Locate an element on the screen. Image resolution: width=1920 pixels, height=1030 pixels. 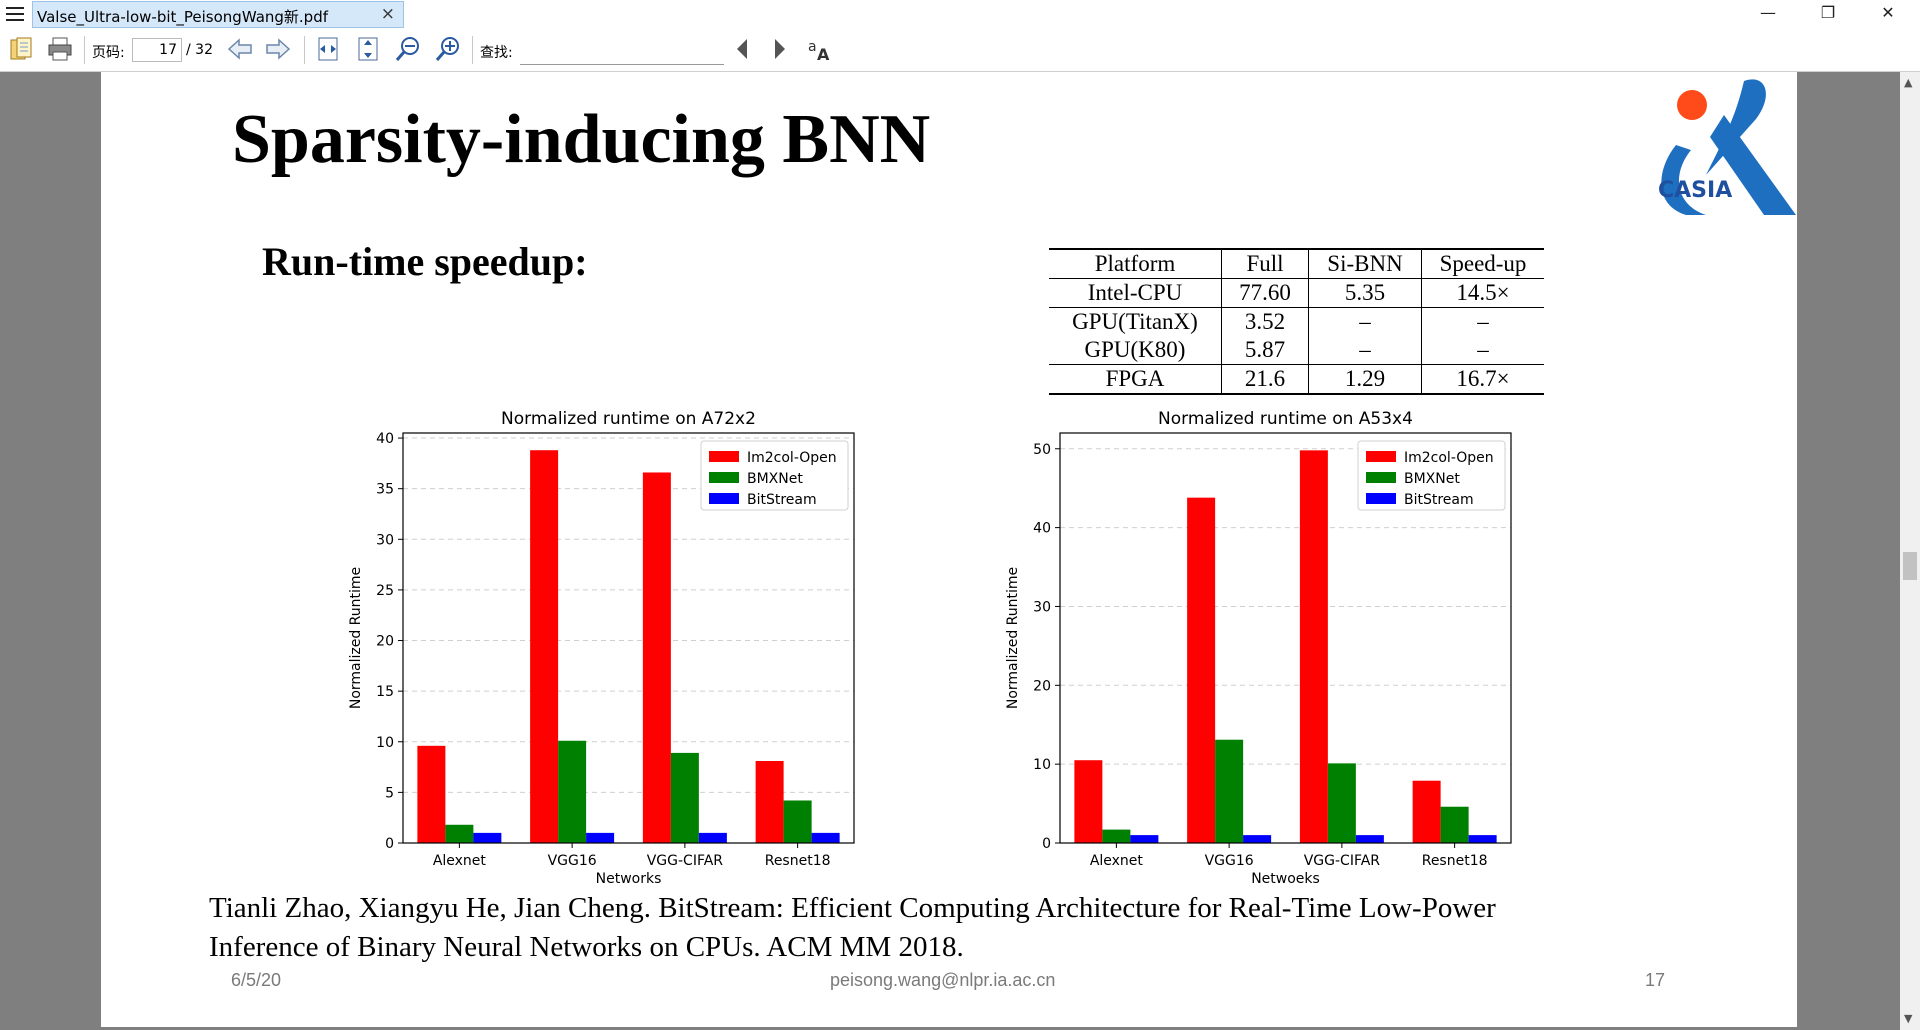
print-icon is located at coordinates (60, 49).